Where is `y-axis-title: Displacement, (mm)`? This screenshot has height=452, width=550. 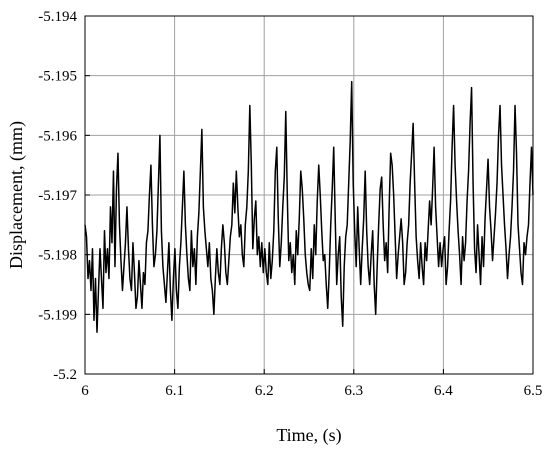
y-axis-title: Displacement, (mm) is located at coordinates (16, 195).